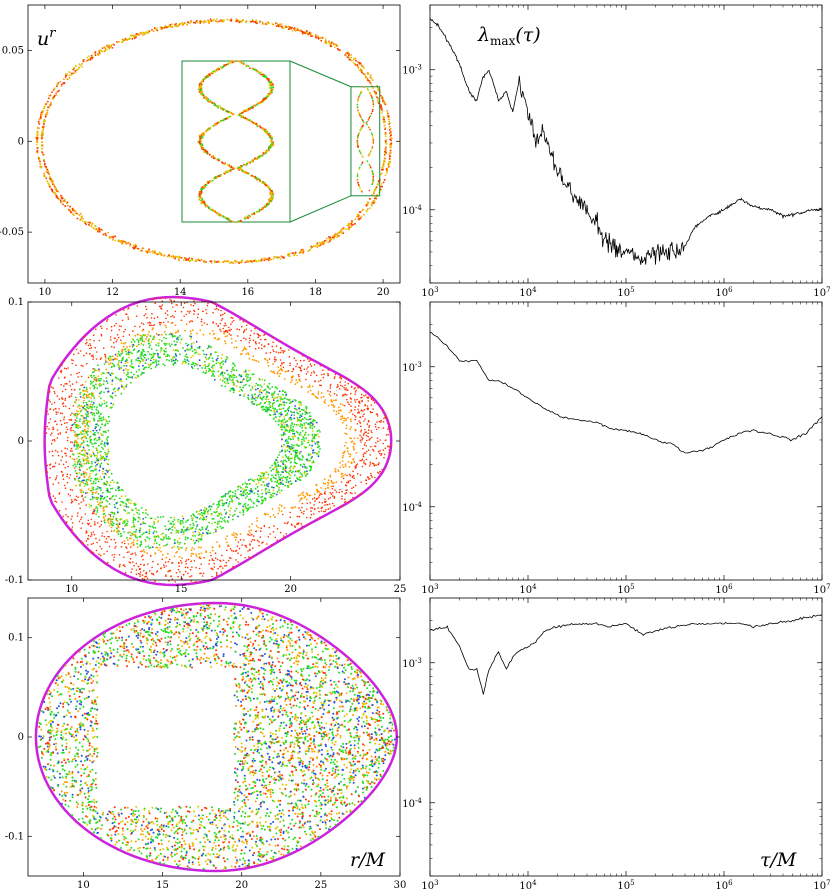 This screenshot has height=896, width=830. I want to click on inset-source-box, so click(365, 141).